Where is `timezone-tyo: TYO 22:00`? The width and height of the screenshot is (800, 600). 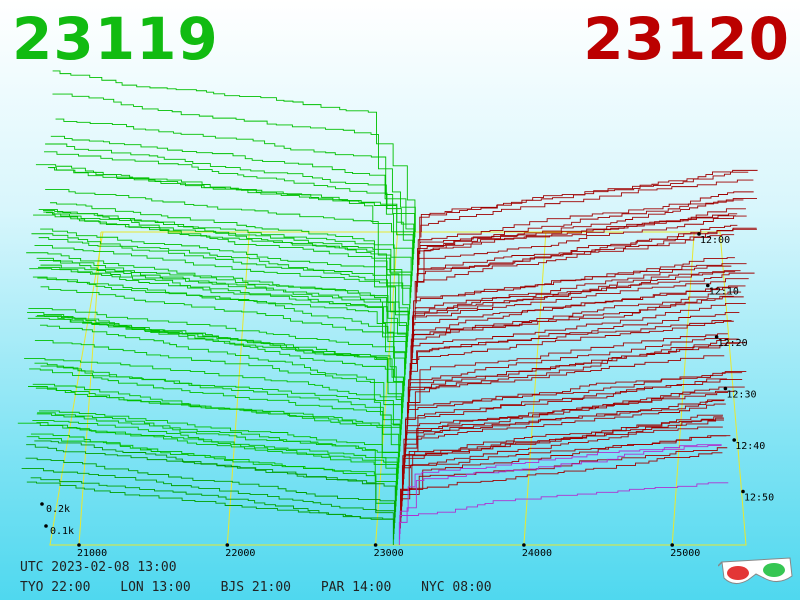
timezone-tyo: TYO 22:00 is located at coordinates (55, 587).